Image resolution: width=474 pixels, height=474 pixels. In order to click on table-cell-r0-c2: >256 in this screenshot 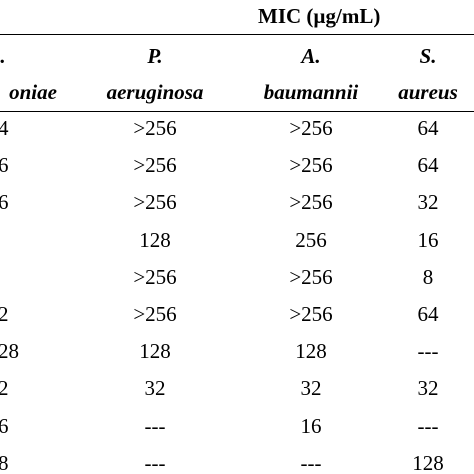, I will do `click(311, 128)`.